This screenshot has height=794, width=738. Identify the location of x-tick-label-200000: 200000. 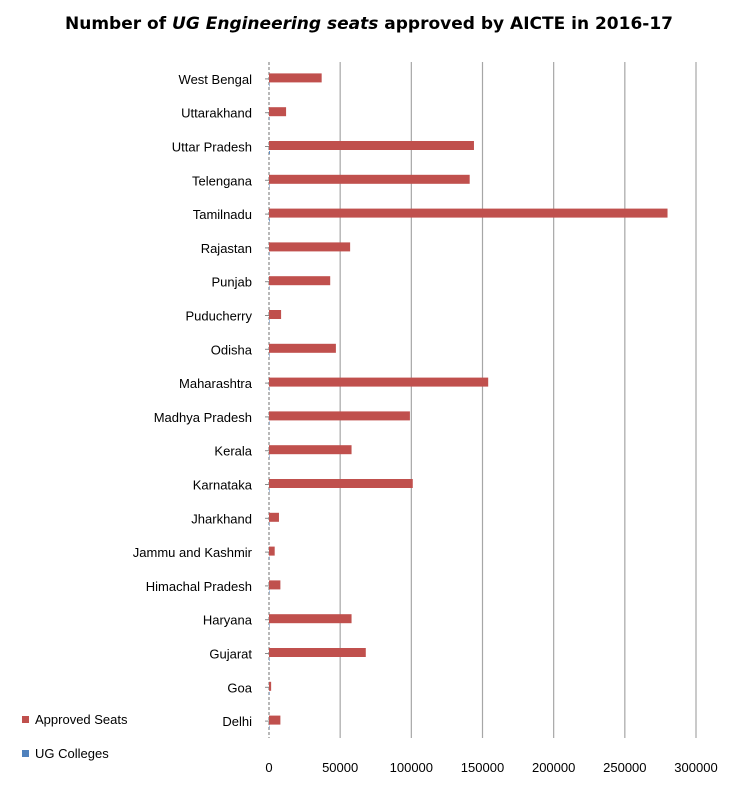
(553, 767).